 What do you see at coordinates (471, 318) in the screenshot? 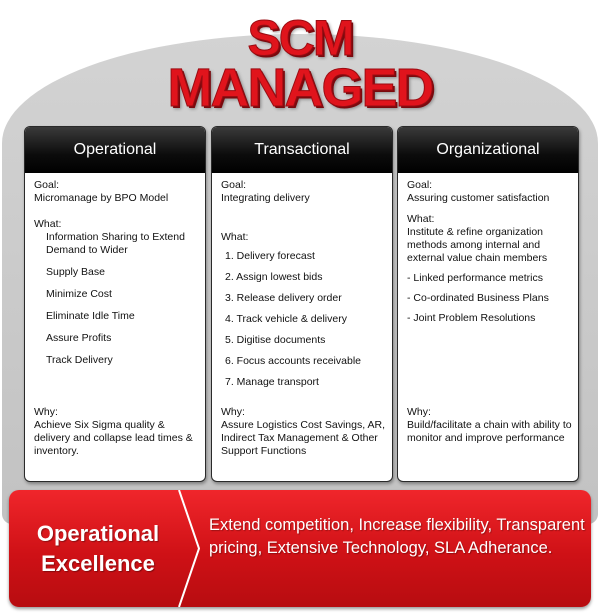
I see `what-item: - Joint Problem Resolutions` at bounding box center [471, 318].